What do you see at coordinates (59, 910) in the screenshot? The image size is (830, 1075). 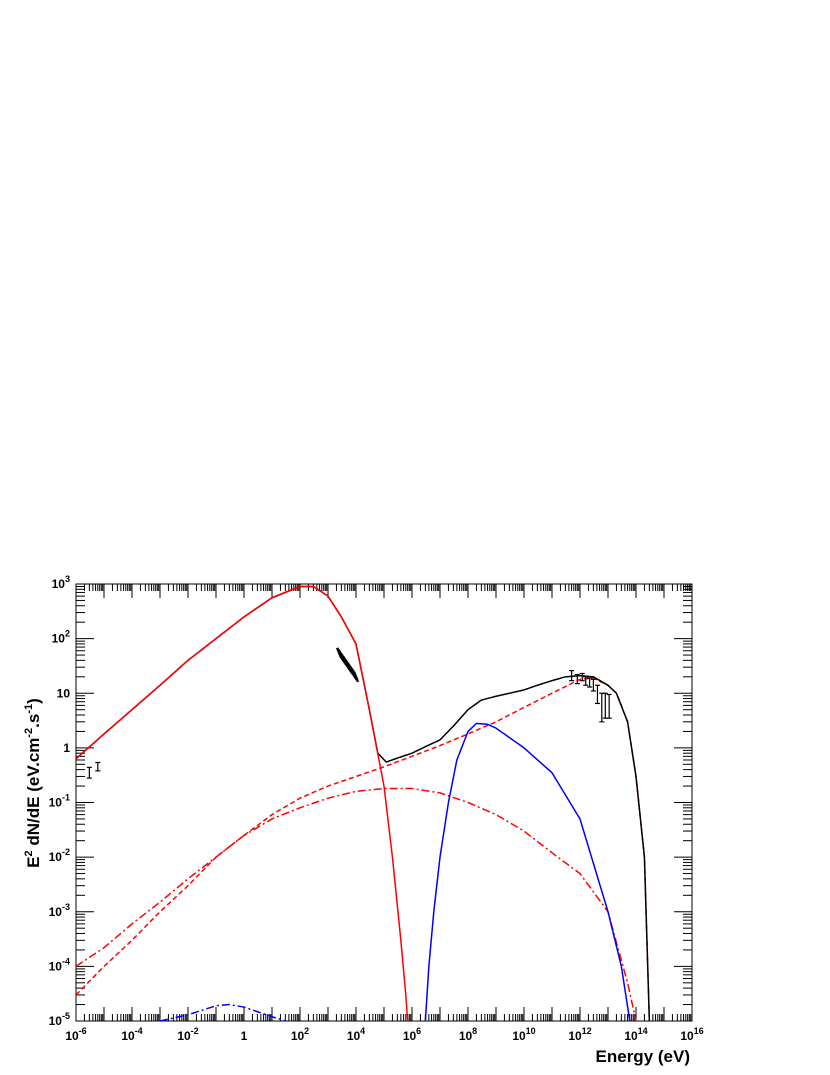 I see `y-tick-label: 10⁻³` at bounding box center [59, 910].